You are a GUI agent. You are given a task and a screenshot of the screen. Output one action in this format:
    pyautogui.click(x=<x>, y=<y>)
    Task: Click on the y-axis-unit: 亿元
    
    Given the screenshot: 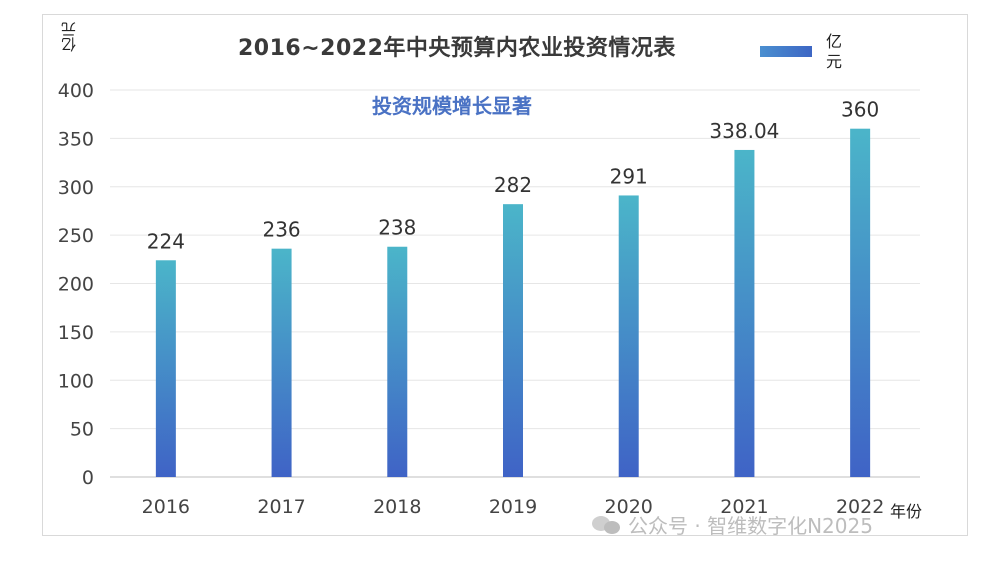 What is the action you would take?
    pyautogui.click(x=69, y=37)
    